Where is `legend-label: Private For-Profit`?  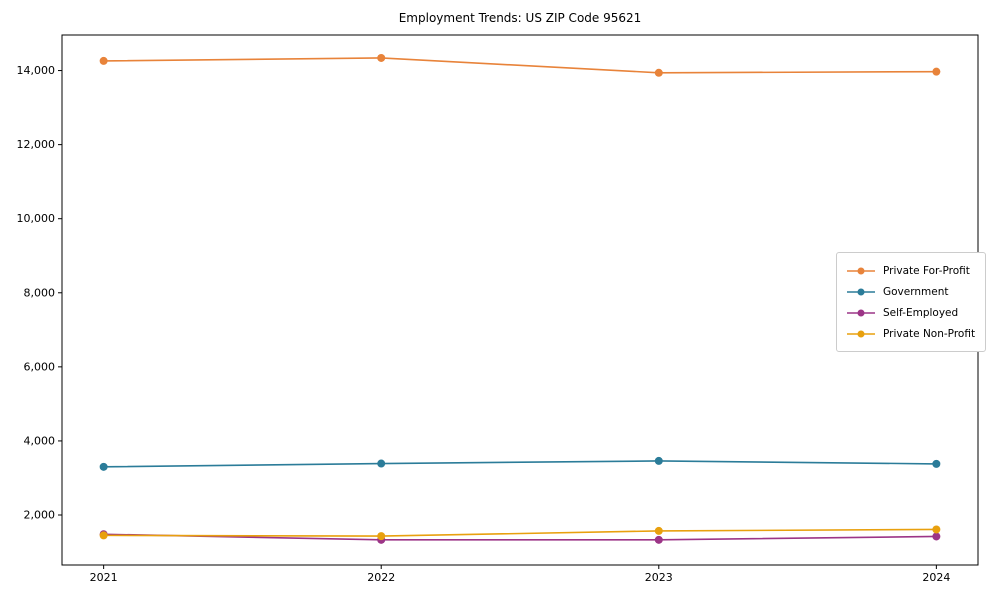 legend-label: Private For-Profit is located at coordinates (926, 270).